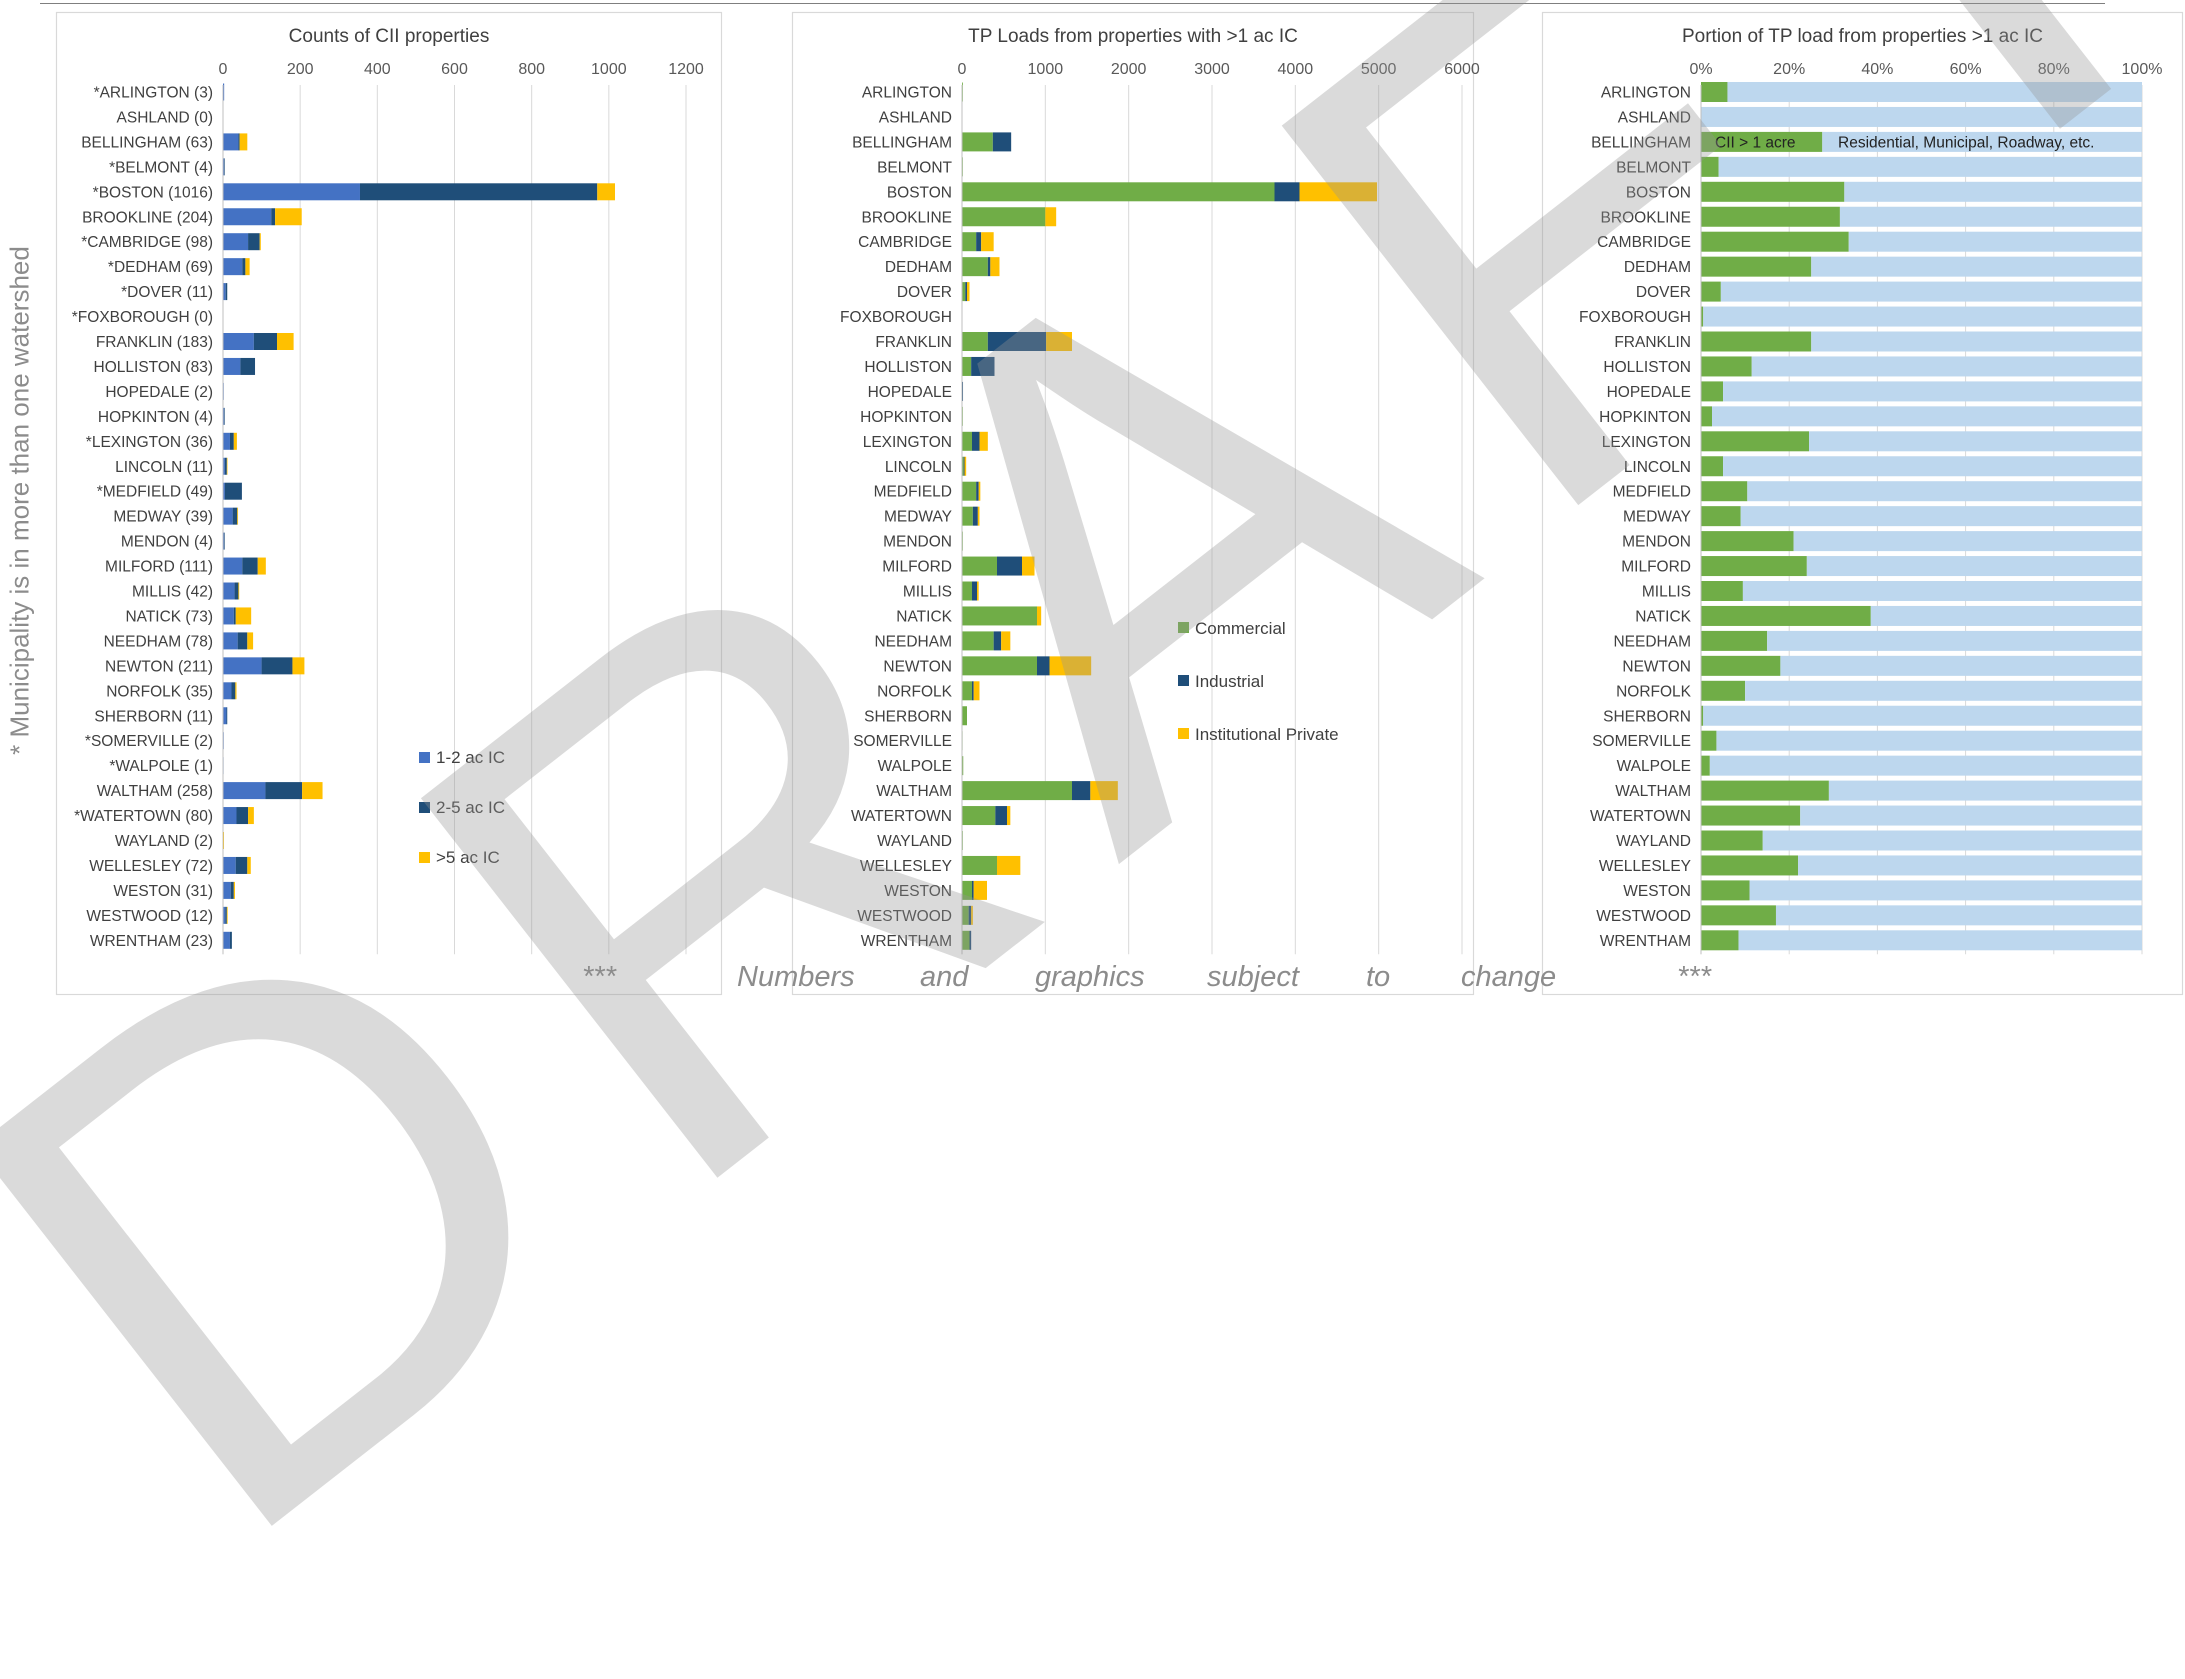 The width and height of the screenshot is (2185, 1679). I want to click on category-label: NEEDHAM (78), so click(158, 641).